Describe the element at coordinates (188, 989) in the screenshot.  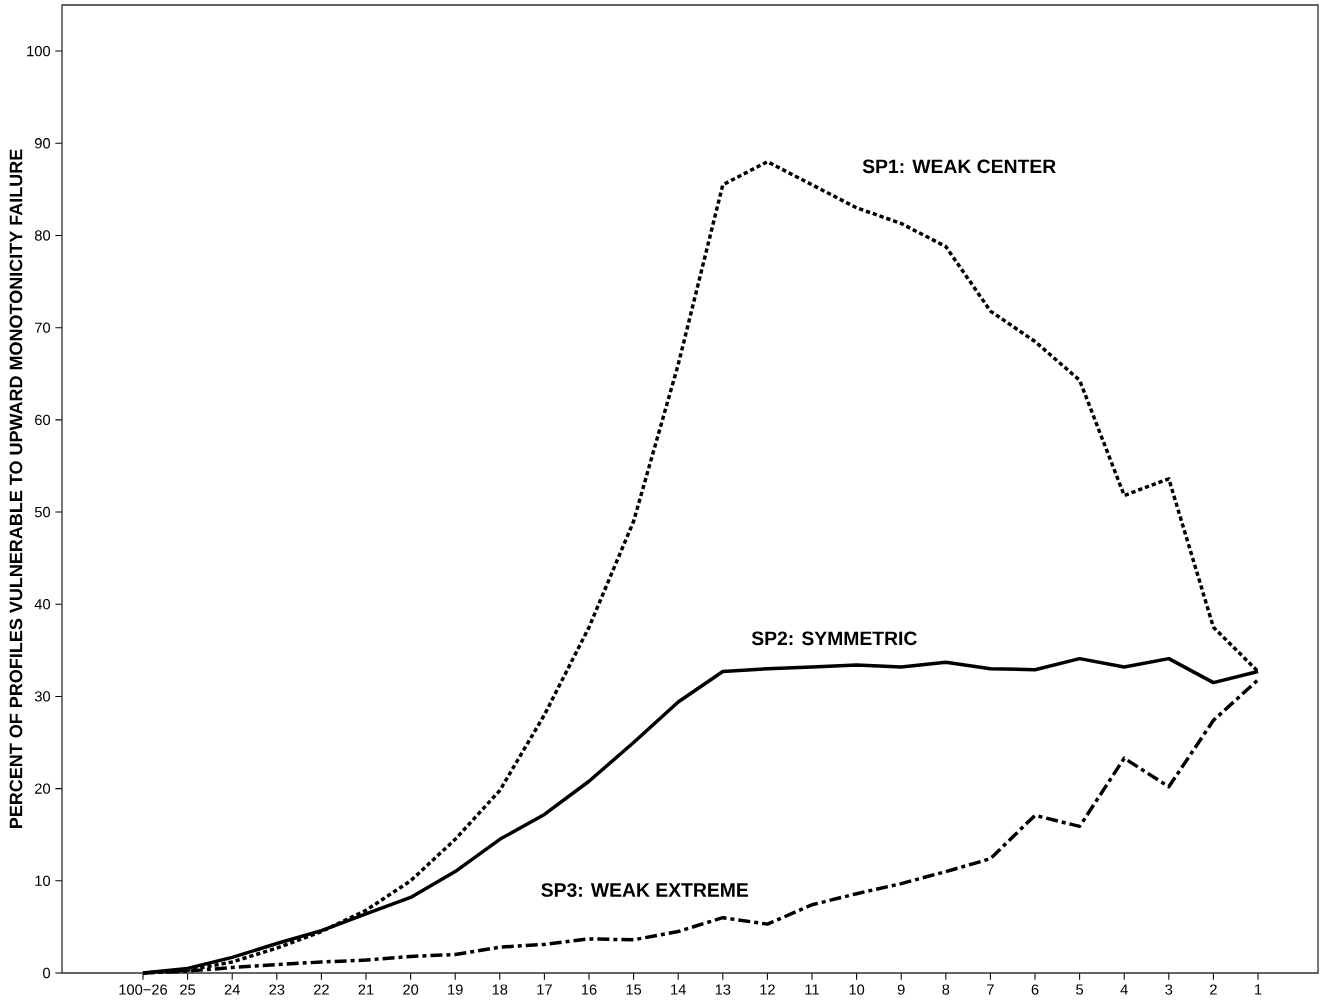
I see `x-tick-label: 25` at that location.